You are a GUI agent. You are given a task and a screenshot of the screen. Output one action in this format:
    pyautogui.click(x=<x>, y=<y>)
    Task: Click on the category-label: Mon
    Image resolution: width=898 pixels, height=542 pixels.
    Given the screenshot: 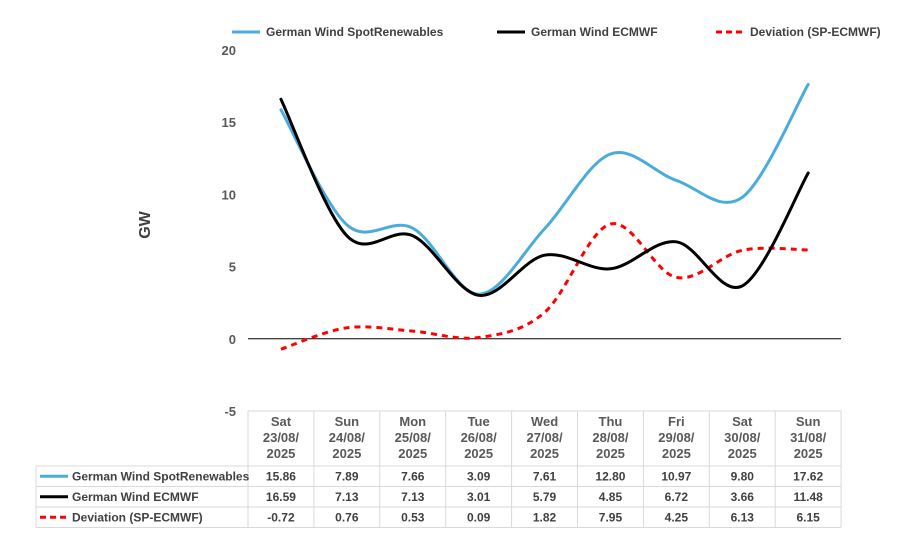 What is the action you would take?
    pyautogui.click(x=412, y=421)
    